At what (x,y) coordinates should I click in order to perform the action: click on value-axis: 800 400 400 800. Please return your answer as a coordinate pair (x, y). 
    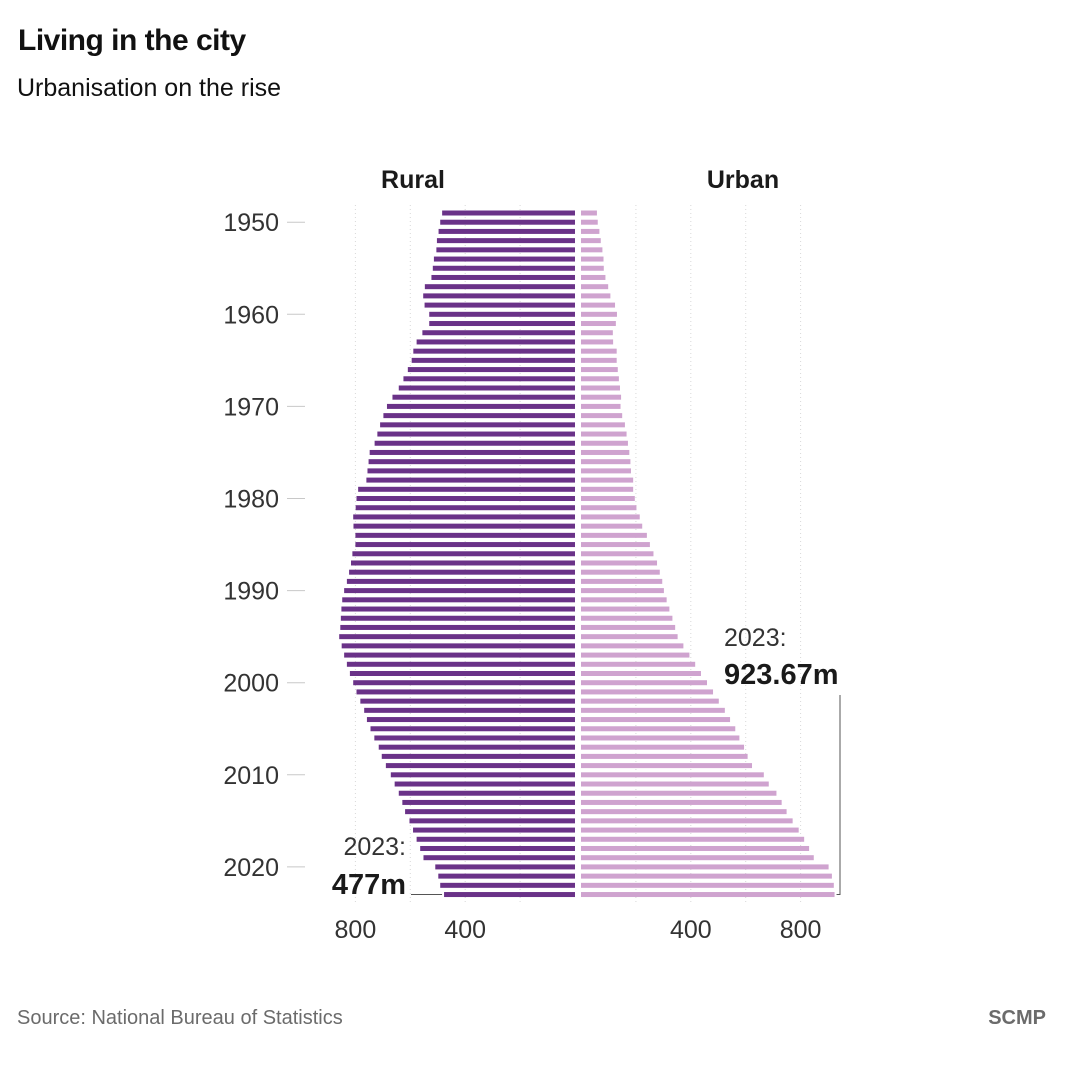
    Looking at the image, I should click on (578, 930).